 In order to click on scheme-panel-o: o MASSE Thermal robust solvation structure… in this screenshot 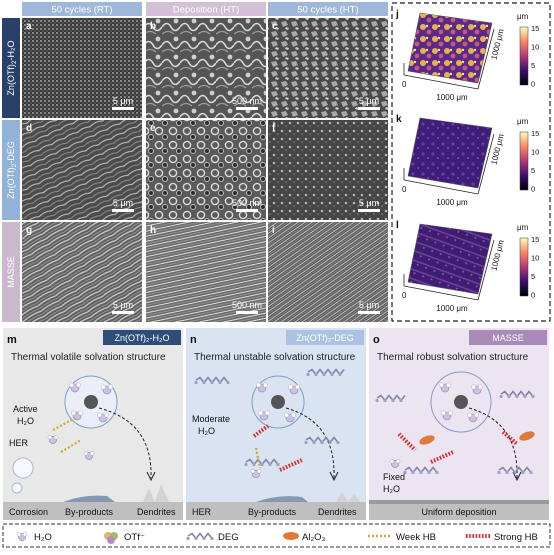, I will do `click(459, 424)`.